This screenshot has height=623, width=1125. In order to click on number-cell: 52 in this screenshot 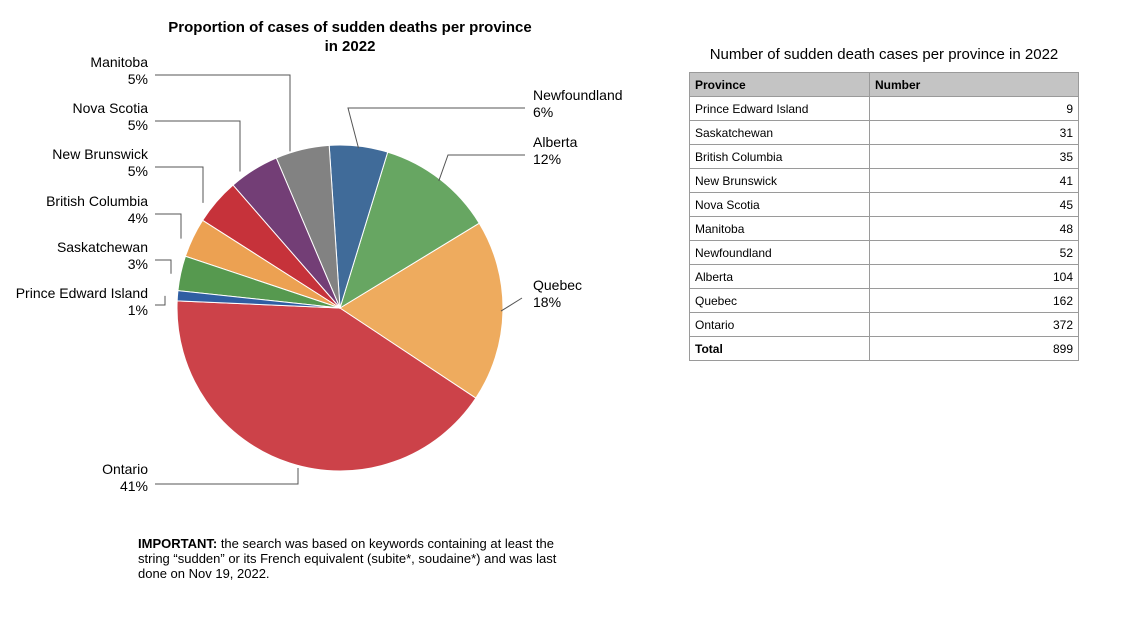, I will do `click(974, 252)`.